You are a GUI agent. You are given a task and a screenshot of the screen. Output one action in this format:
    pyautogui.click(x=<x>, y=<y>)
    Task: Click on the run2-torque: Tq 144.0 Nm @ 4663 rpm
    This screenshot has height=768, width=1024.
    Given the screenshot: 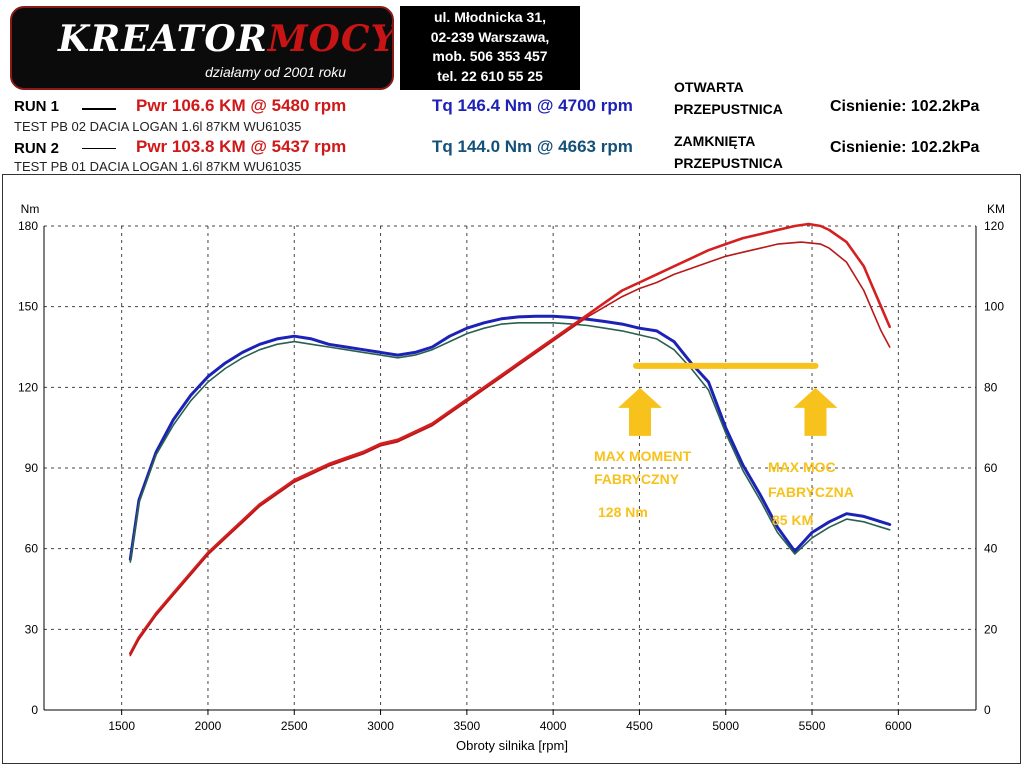 What is the action you would take?
    pyautogui.click(x=532, y=146)
    